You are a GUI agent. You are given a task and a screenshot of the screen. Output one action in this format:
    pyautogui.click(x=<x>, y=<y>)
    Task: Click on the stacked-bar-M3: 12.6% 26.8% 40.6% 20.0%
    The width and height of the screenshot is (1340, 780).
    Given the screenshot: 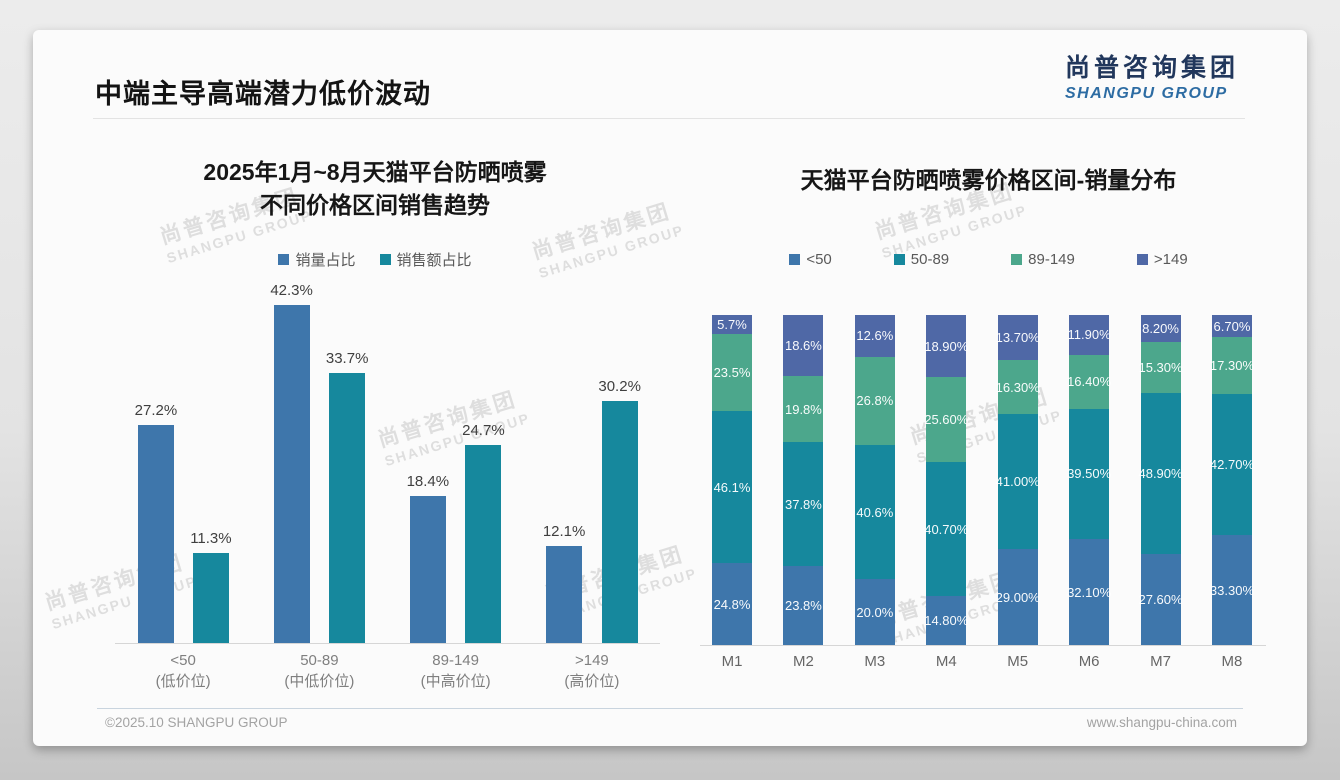 What is the action you would take?
    pyautogui.click(x=874, y=480)
    